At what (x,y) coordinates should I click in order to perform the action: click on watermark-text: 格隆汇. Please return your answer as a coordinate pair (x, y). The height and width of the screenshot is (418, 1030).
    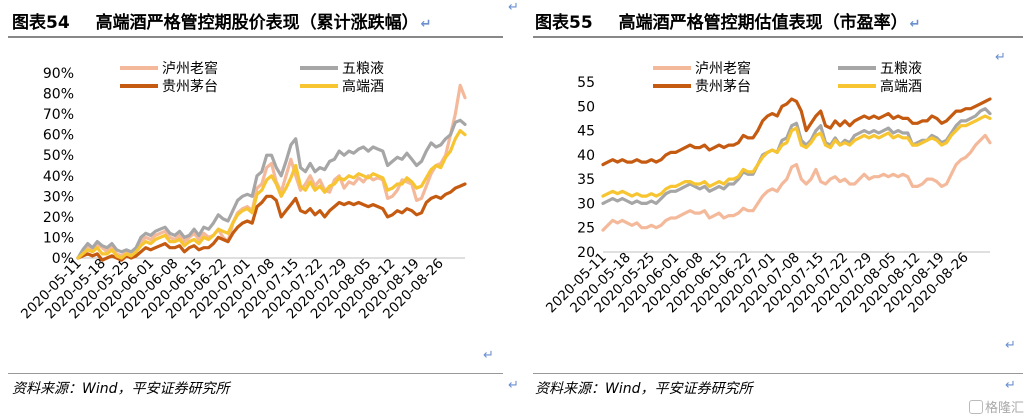
    Looking at the image, I should click on (1004, 408).